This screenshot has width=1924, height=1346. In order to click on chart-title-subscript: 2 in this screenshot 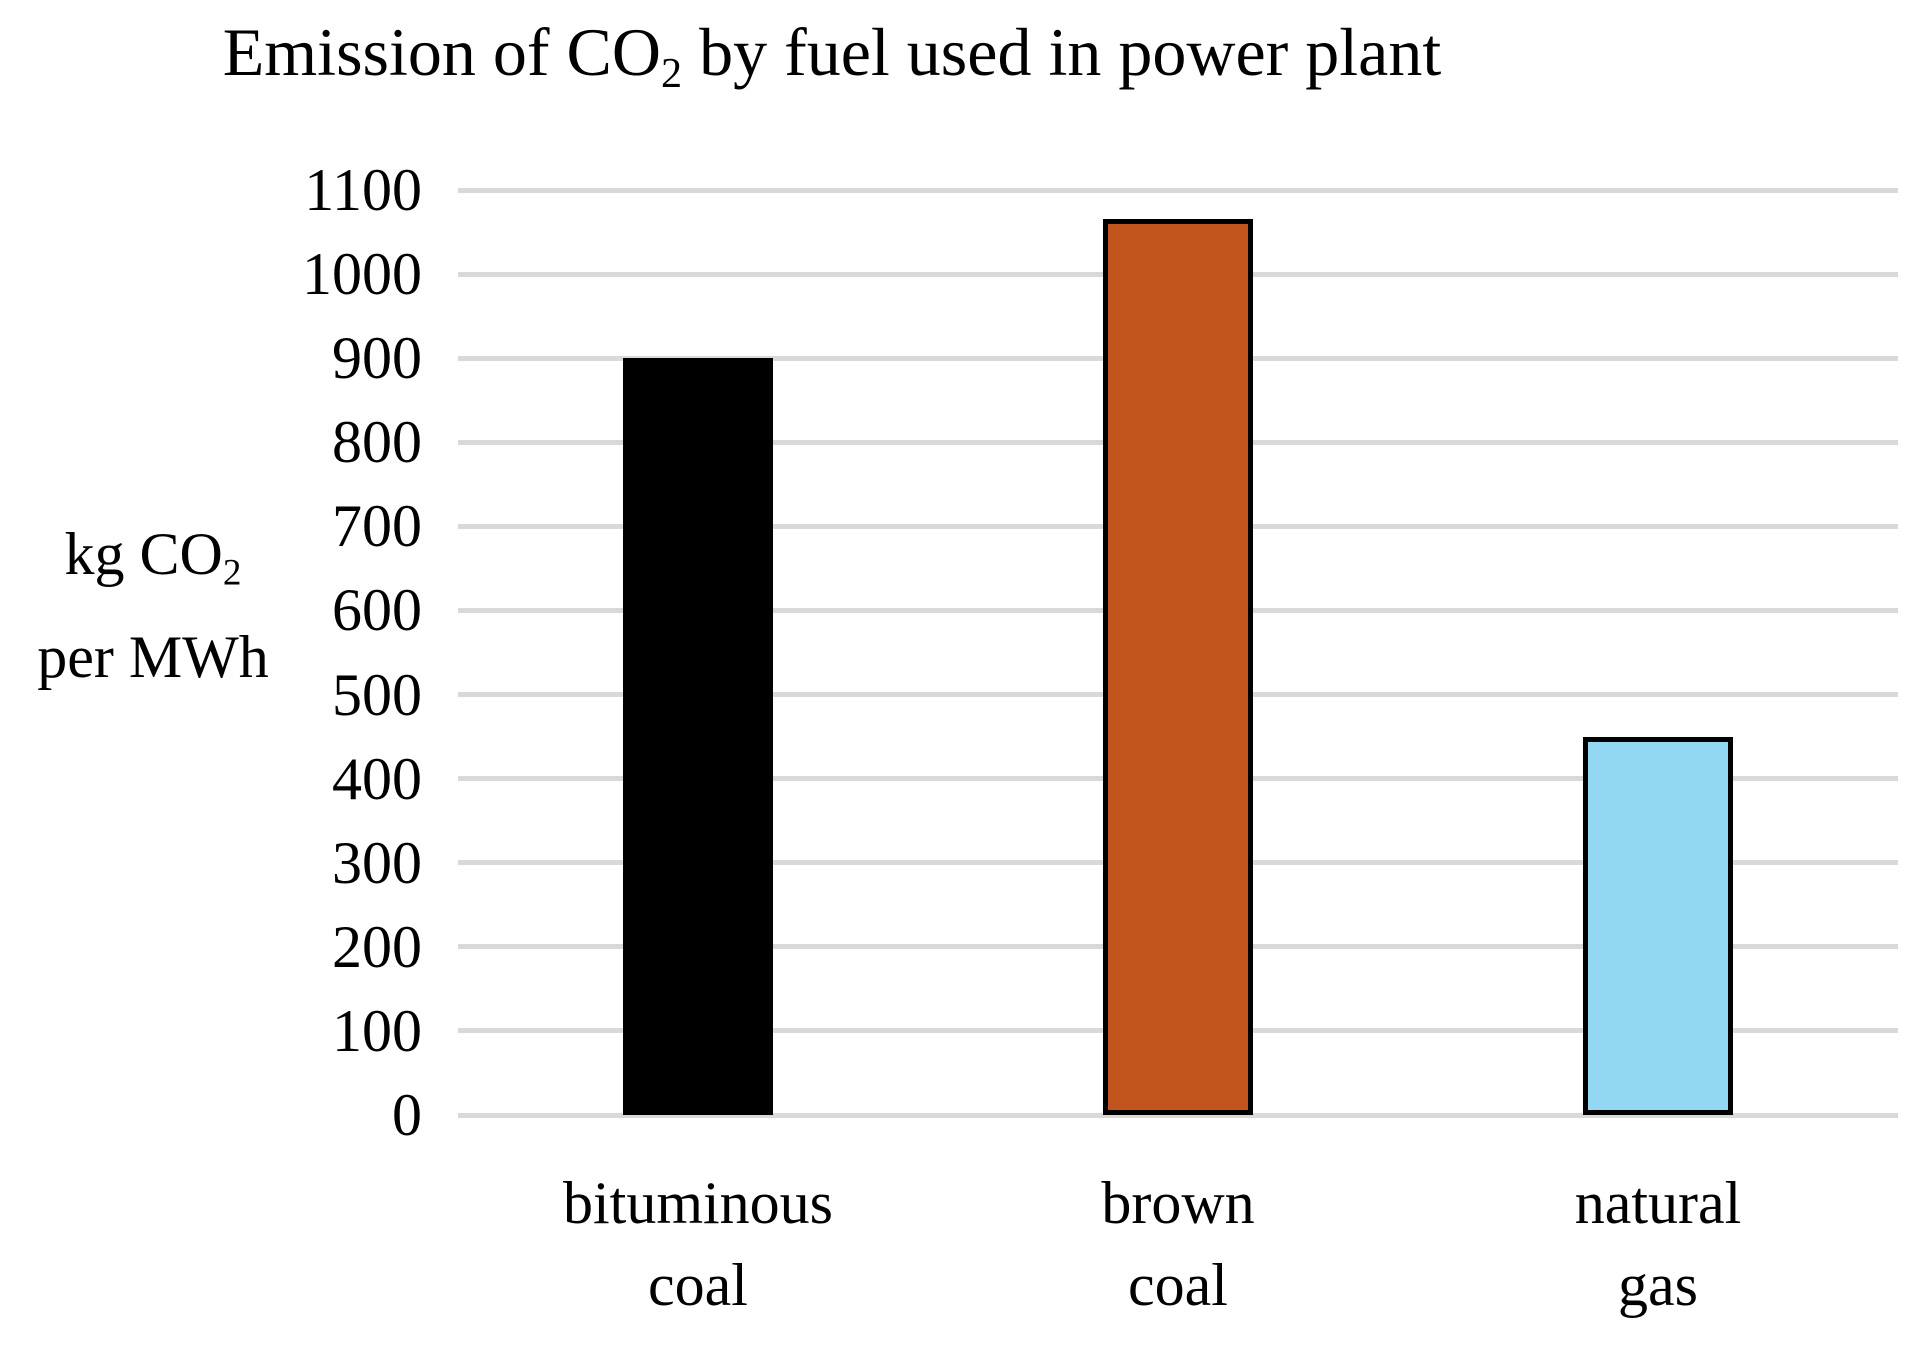, I will do `click(672, 73)`.